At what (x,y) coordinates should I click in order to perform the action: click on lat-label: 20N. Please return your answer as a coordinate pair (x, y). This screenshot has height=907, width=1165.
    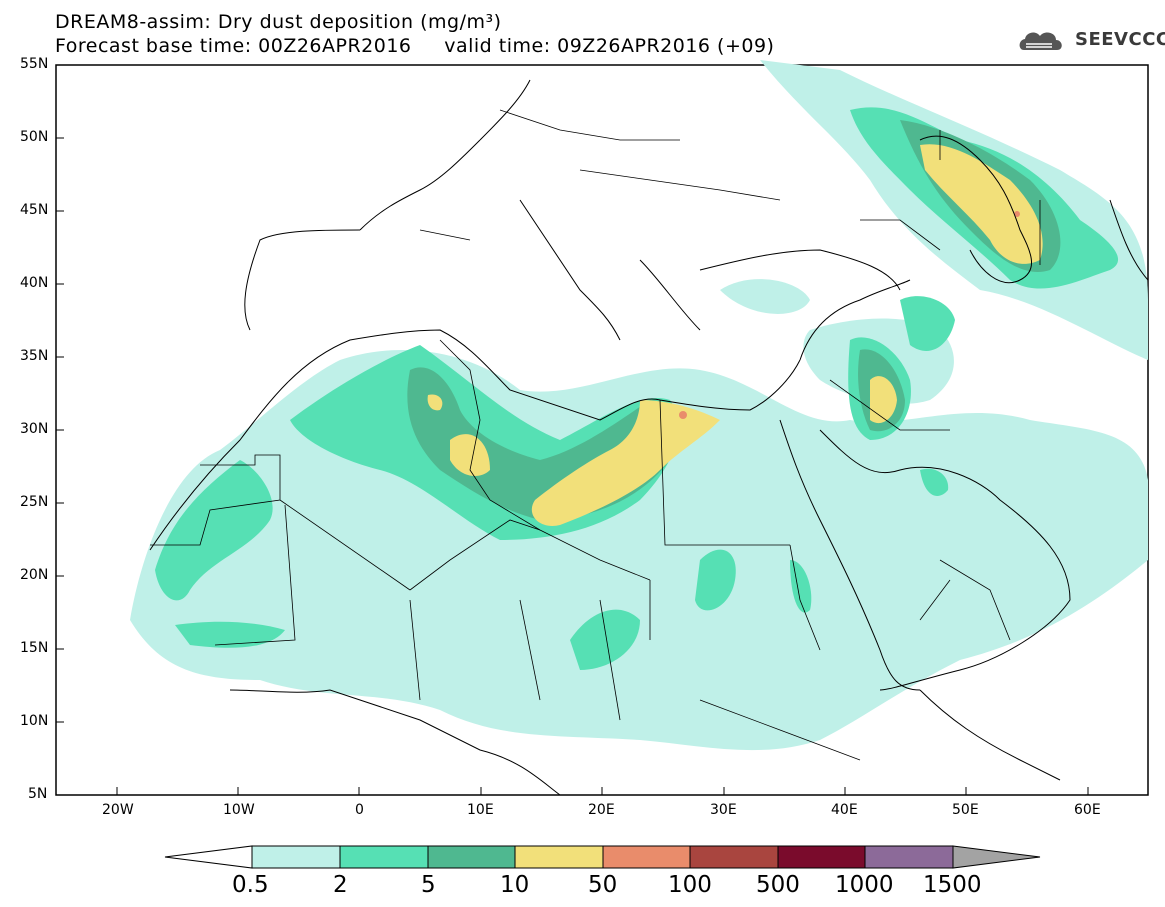
    Looking at the image, I should click on (34, 575).